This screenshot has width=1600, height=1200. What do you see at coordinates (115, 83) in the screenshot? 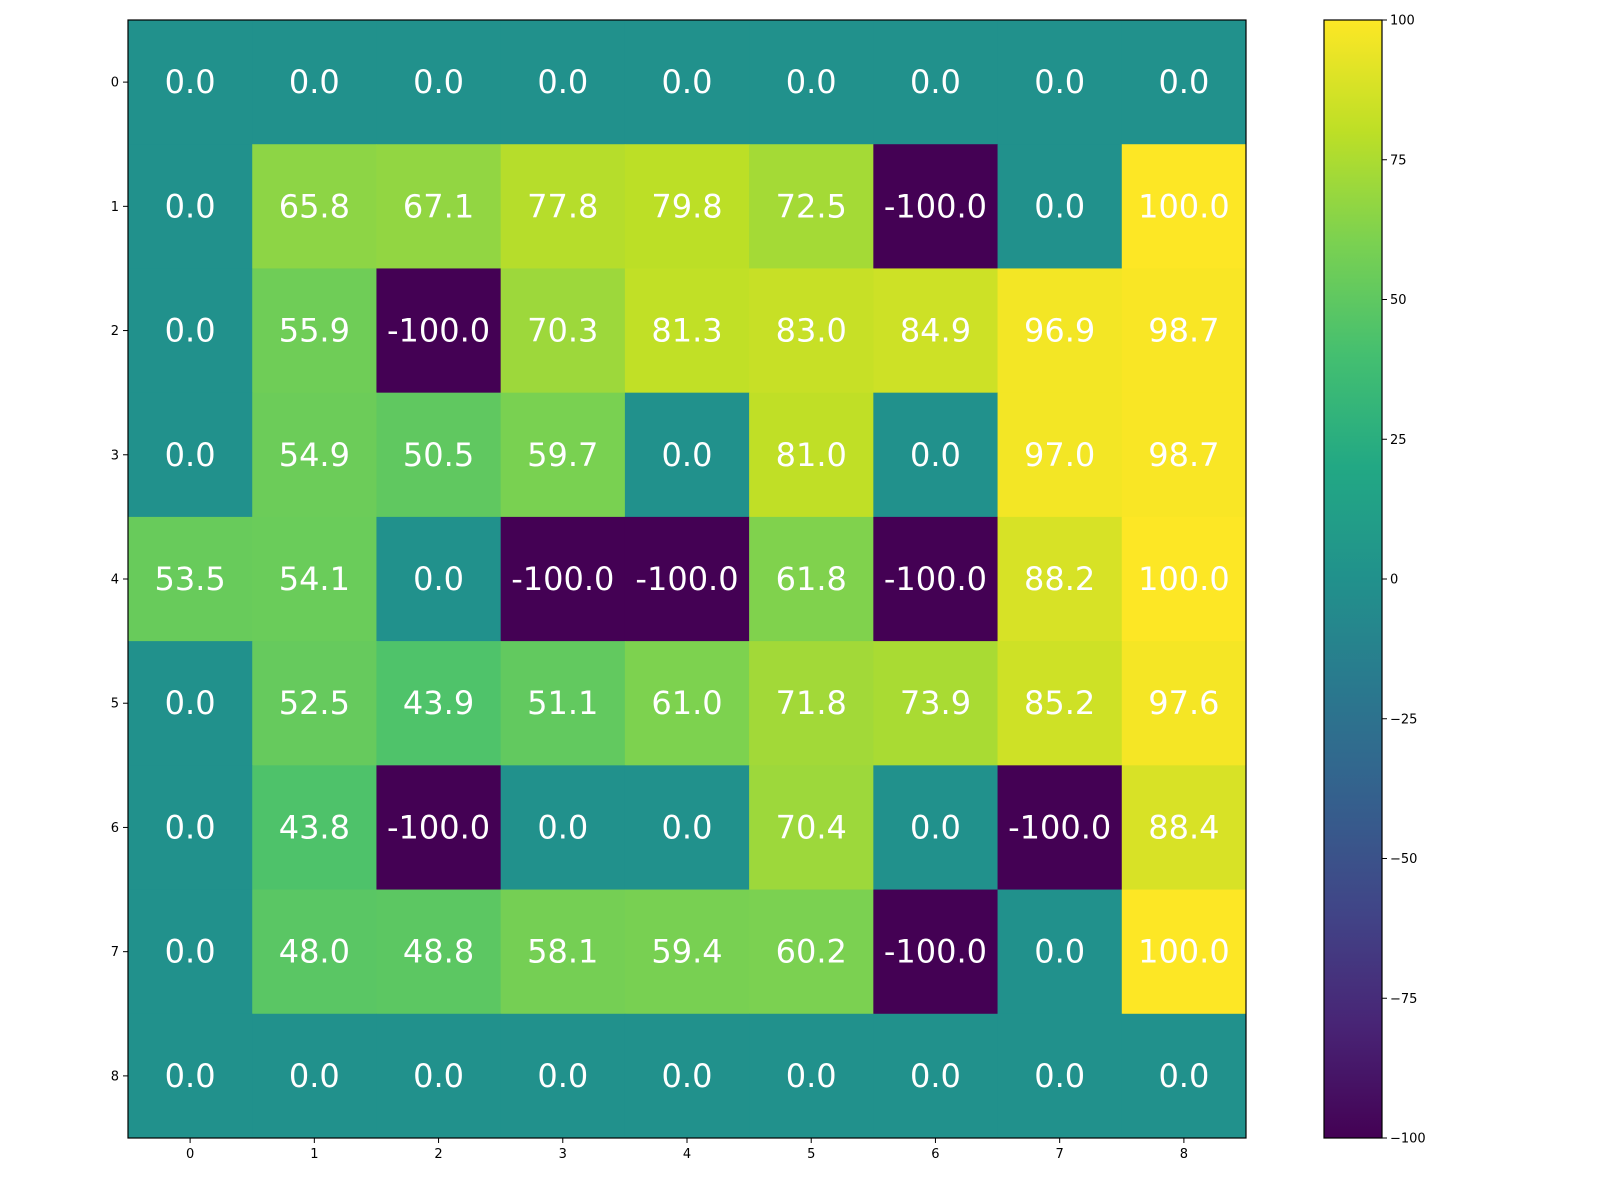
I see `y-tick-label: 0` at bounding box center [115, 83].